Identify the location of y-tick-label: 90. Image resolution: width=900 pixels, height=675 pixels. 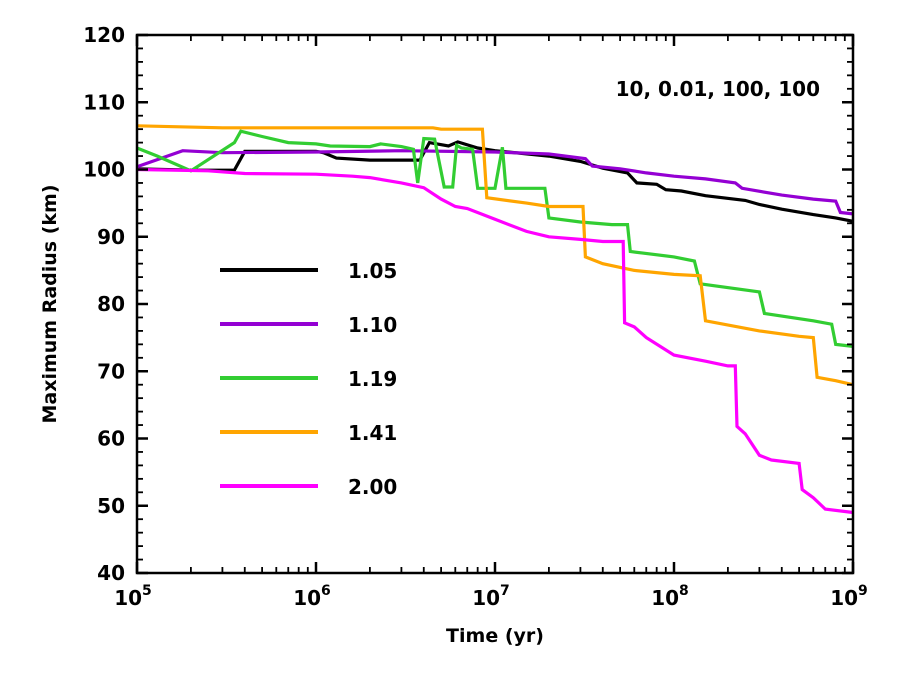
(111, 237).